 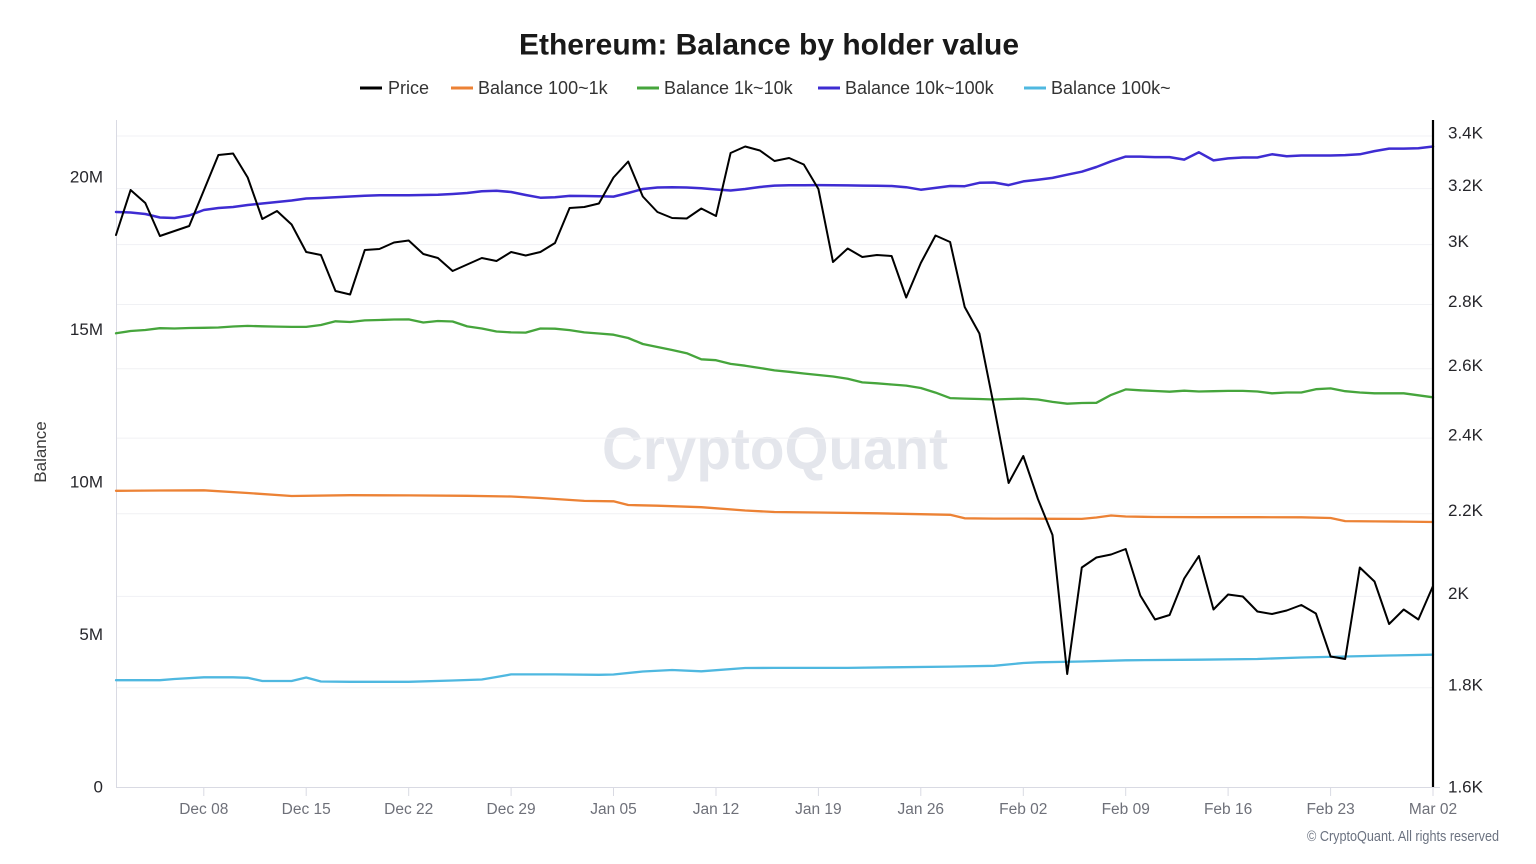 I want to click on svg-text: Feb 16, so click(x=1228, y=809).